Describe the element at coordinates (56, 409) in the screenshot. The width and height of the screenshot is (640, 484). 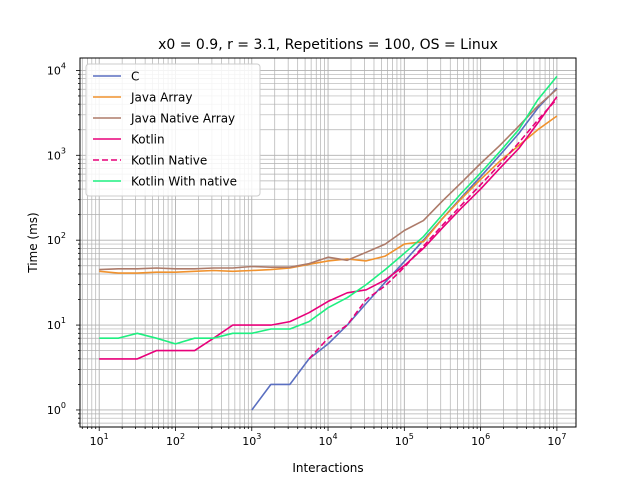
I see `y-tick-label: 10⁰` at that location.